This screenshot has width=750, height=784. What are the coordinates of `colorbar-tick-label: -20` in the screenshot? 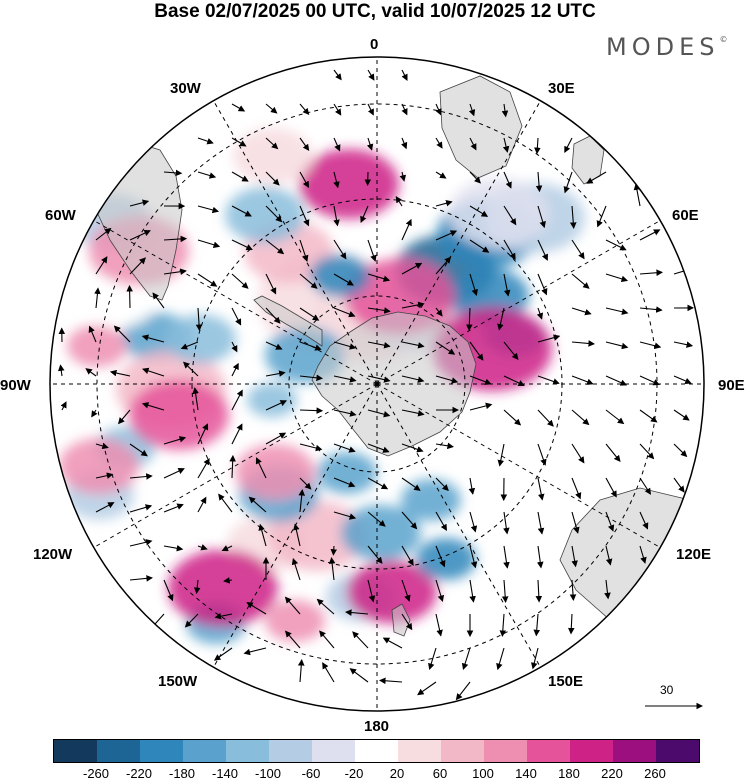 It's located at (354, 773).